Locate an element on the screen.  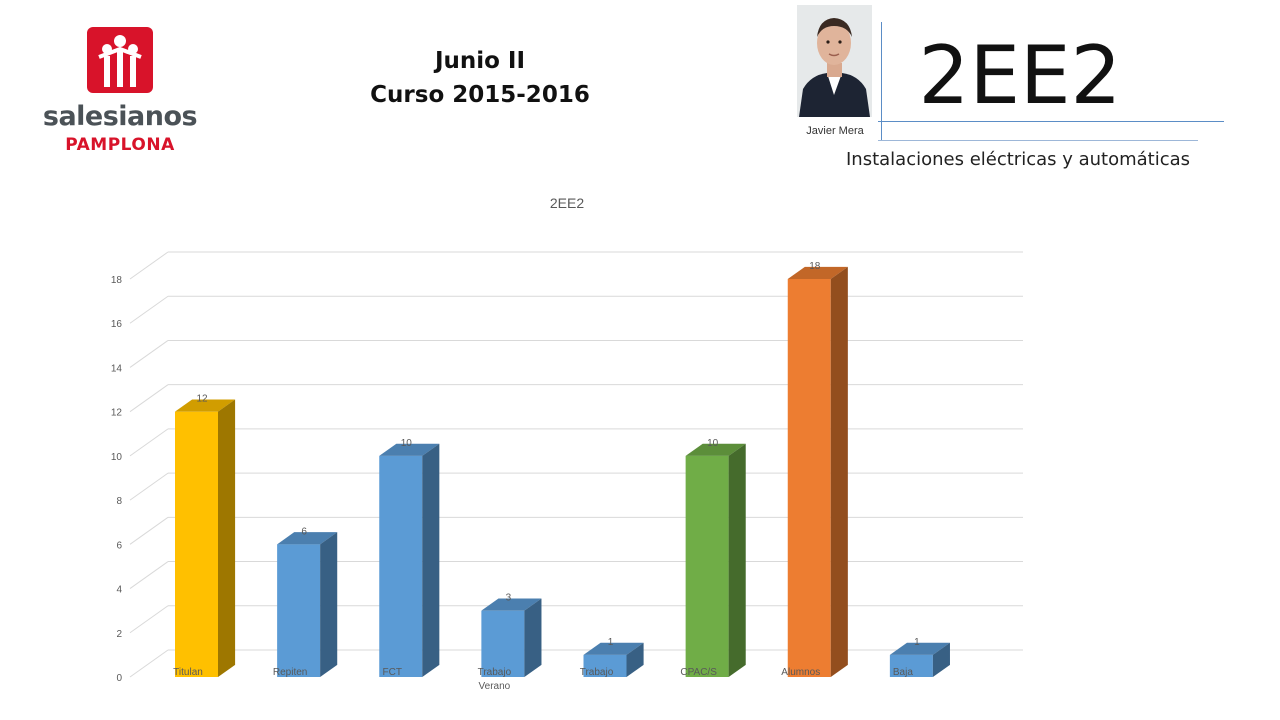
class-code: 2EE2 is located at coordinates (1020, 75).